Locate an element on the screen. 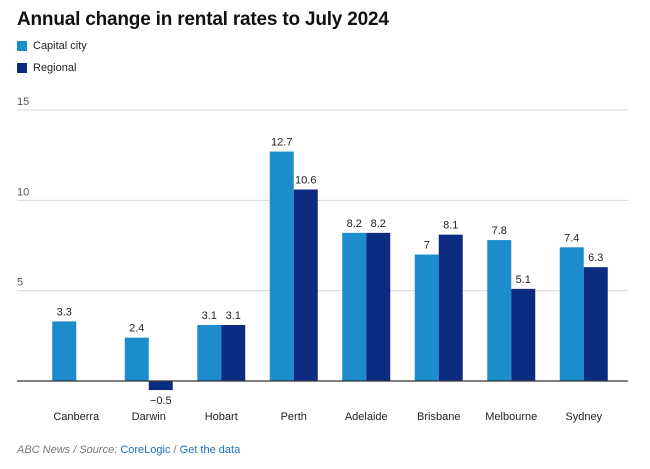  source-link: CoreLogic is located at coordinates (145, 450).